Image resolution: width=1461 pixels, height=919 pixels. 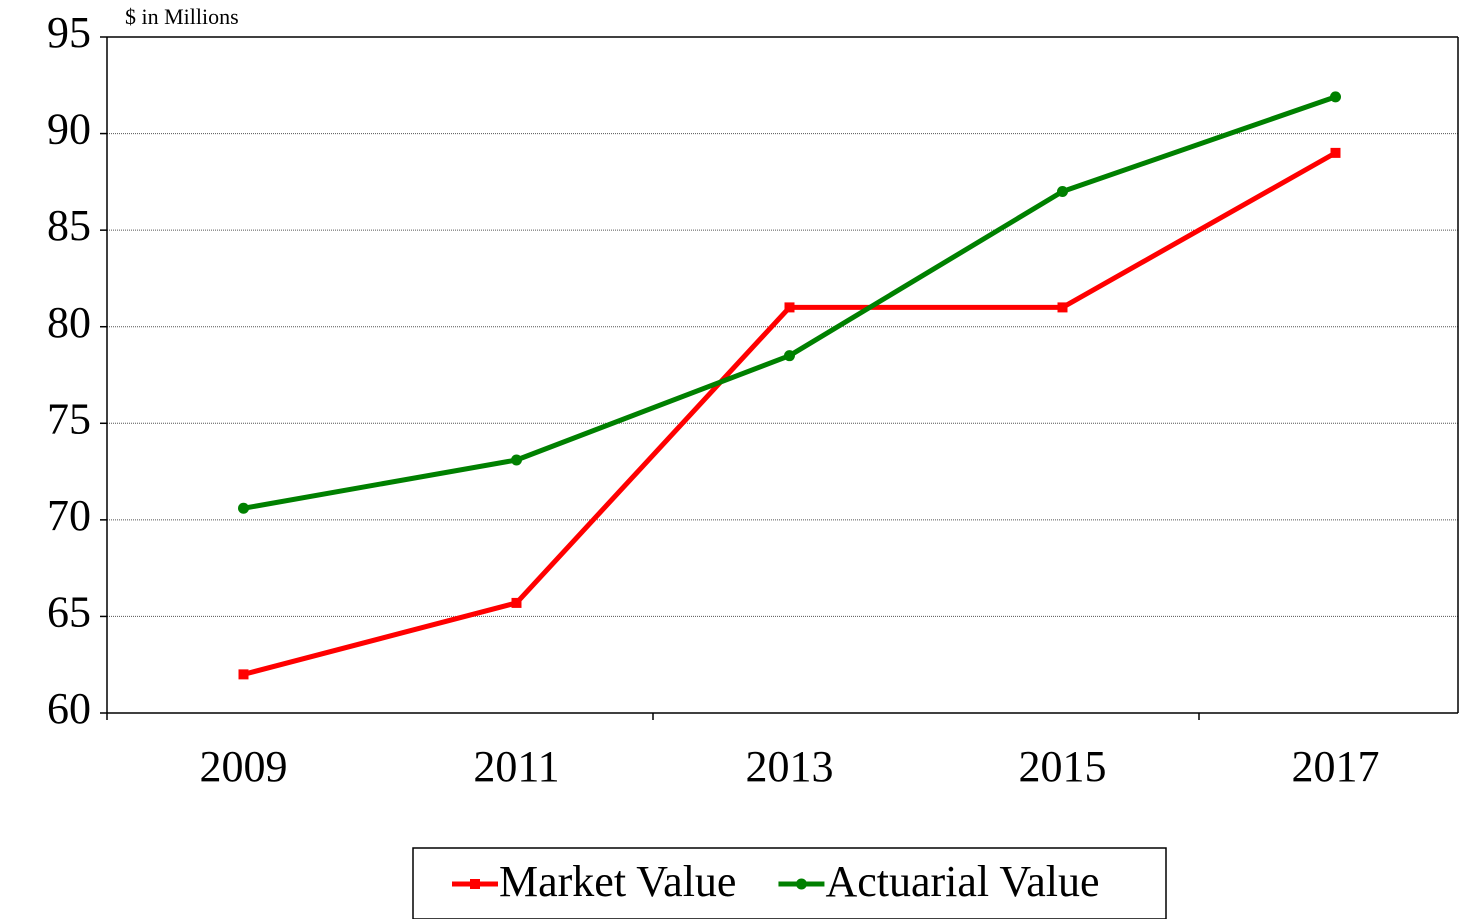 What do you see at coordinates (69, 612) in the screenshot?
I see `y-tick-label: 65` at bounding box center [69, 612].